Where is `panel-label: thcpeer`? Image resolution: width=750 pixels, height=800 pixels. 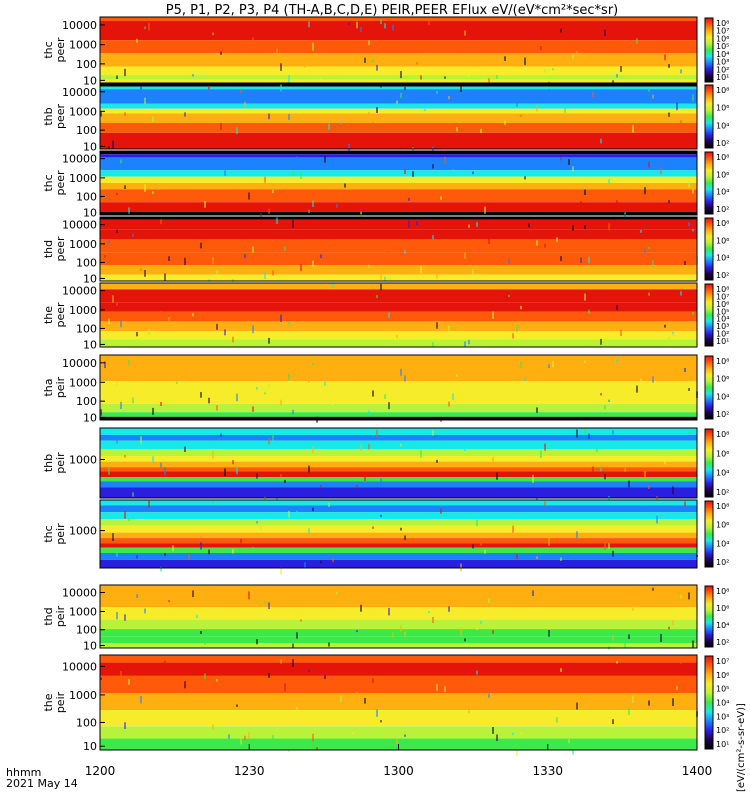
panel-label: thcpeer is located at coordinates (54, 50).